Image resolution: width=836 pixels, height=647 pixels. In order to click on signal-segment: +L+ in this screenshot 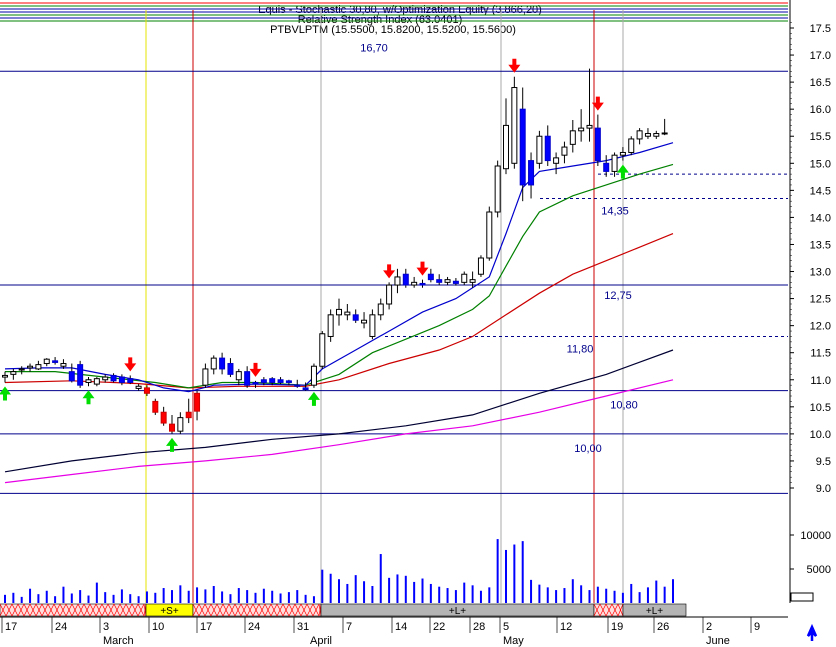, I will do `click(654, 610)`.